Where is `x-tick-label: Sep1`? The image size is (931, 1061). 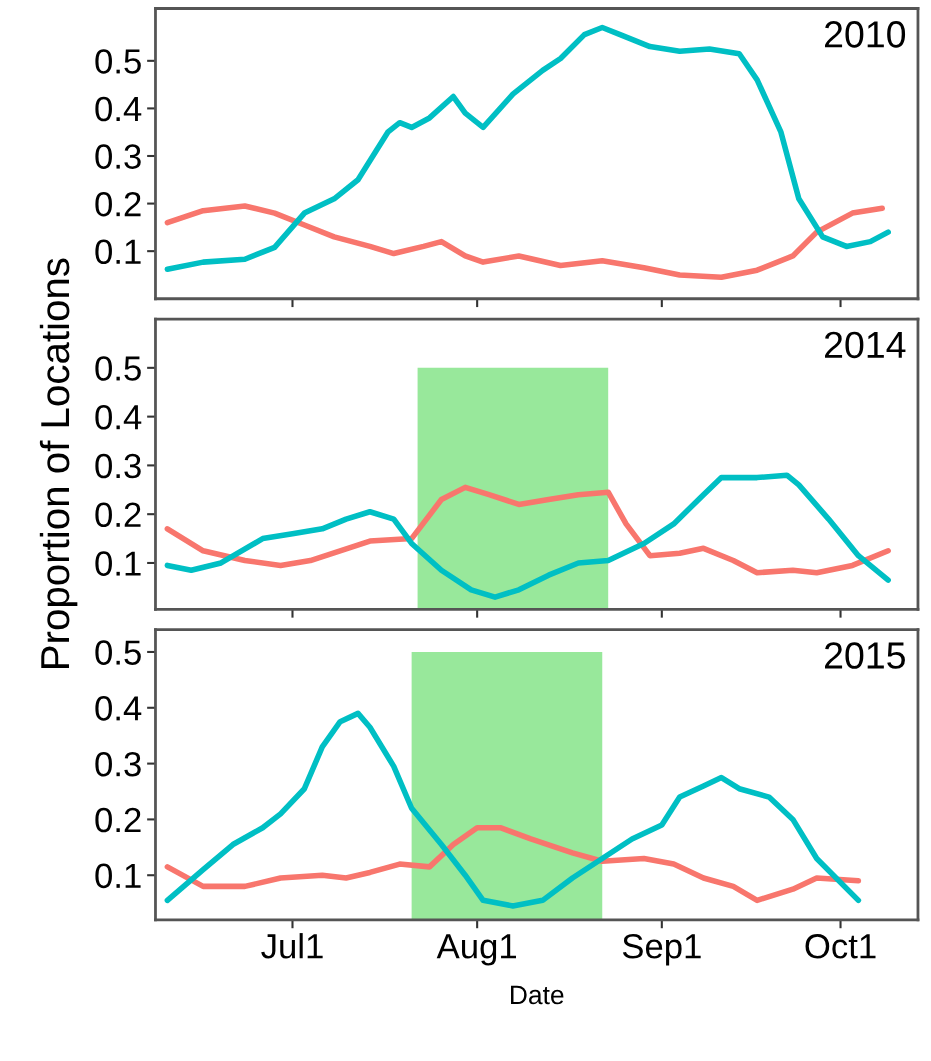 x-tick-label: Sep1 is located at coordinates (661, 950).